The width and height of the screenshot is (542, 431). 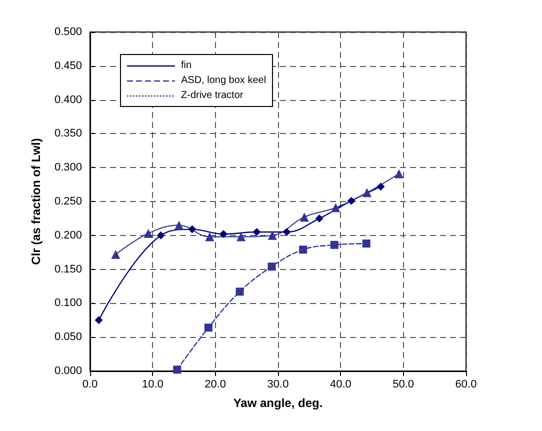 I want to click on legend-label: ASD, long box keel, so click(x=223, y=80).